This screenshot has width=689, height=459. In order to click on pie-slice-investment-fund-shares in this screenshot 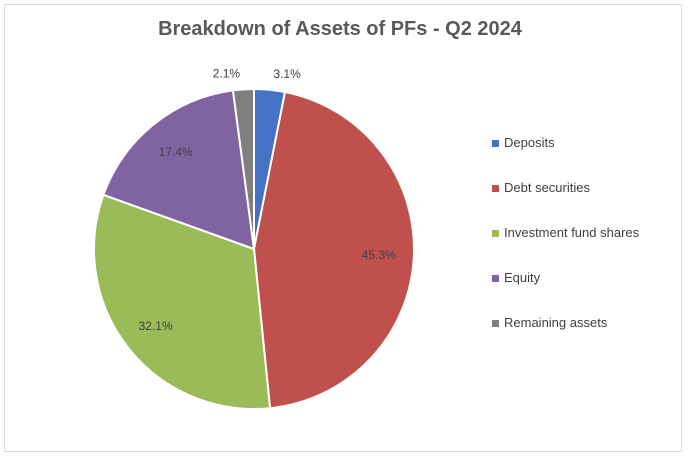, I will do `click(182, 301)`.